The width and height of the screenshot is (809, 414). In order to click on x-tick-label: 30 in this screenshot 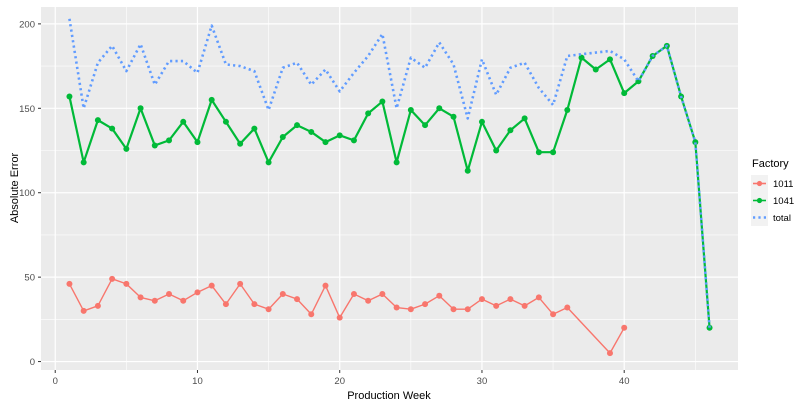, I will do `click(482, 381)`.